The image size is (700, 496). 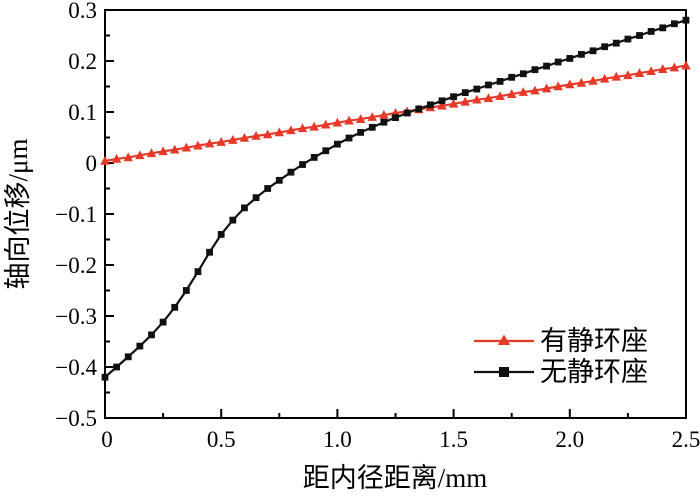 What do you see at coordinates (594, 341) in the screenshot?
I see `legend-label-with-seat: 有静环座` at bounding box center [594, 341].